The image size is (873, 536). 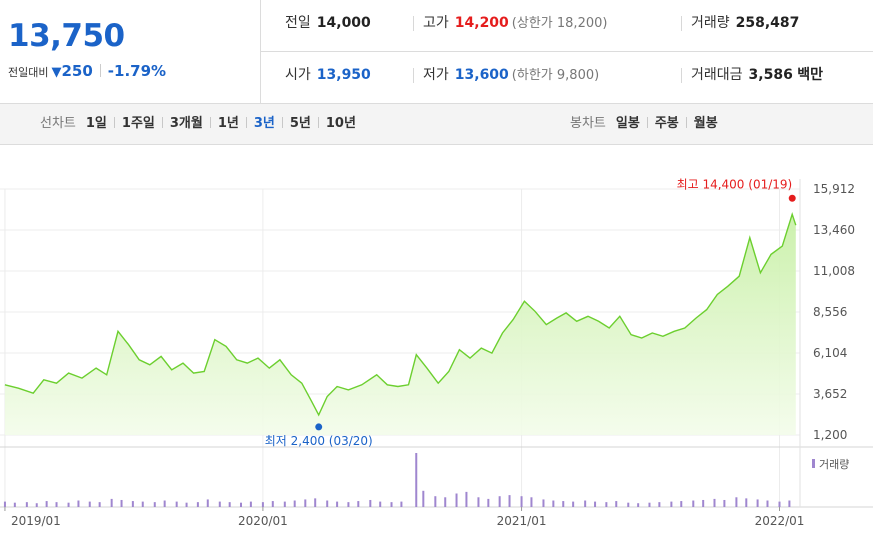 What do you see at coordinates (96, 123) in the screenshot?
I see `tab-1d: 1일` at bounding box center [96, 123].